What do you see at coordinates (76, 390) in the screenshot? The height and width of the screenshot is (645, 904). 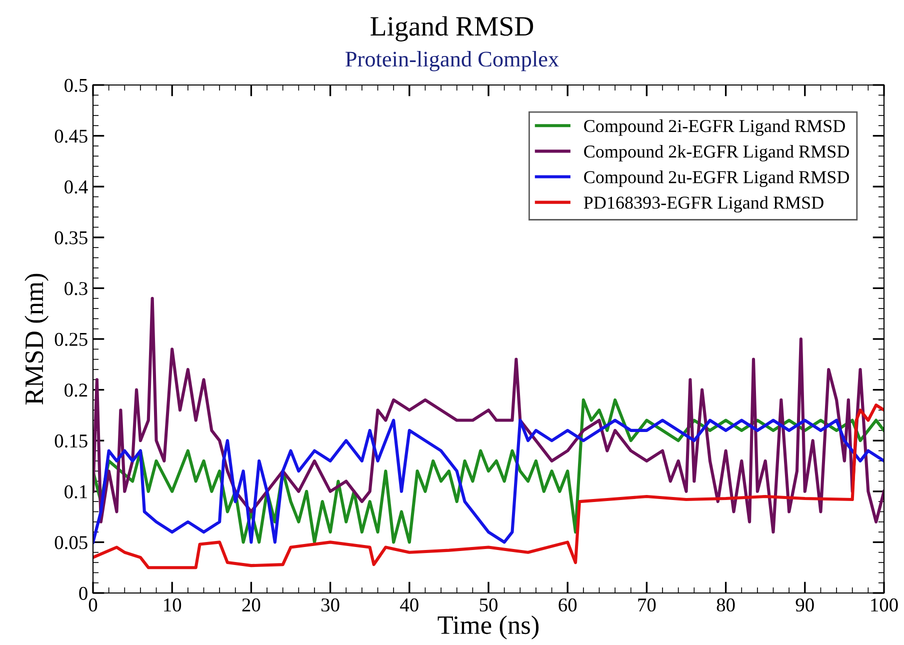 I see `y-tick-label: 0.2` at bounding box center [76, 390].